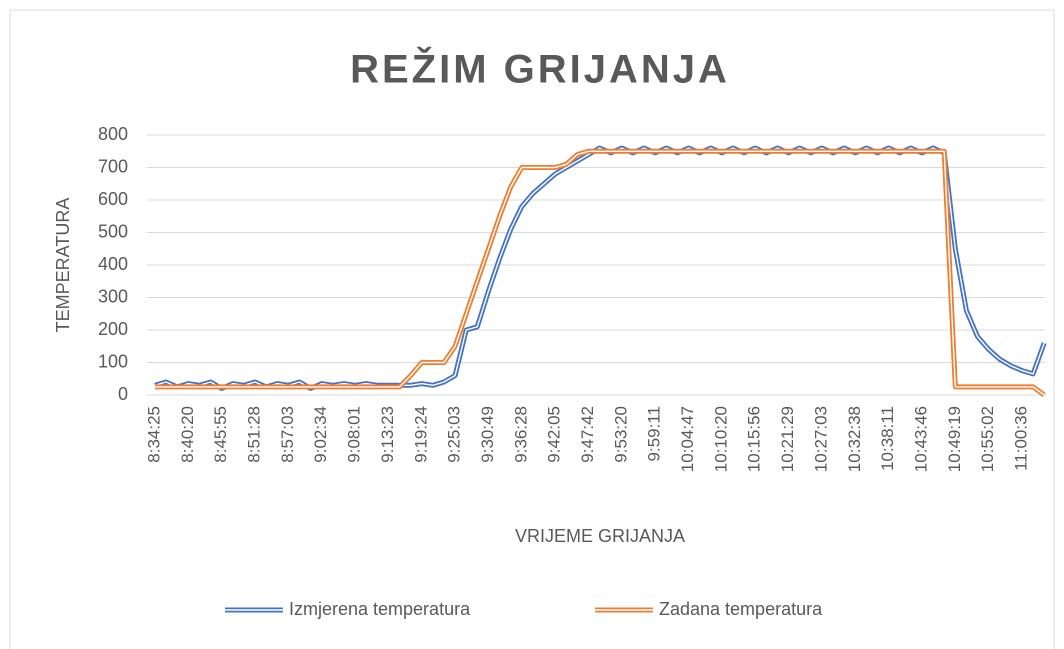  What do you see at coordinates (113, 296) in the screenshot?
I see `y-tick-label: 300` at bounding box center [113, 296].